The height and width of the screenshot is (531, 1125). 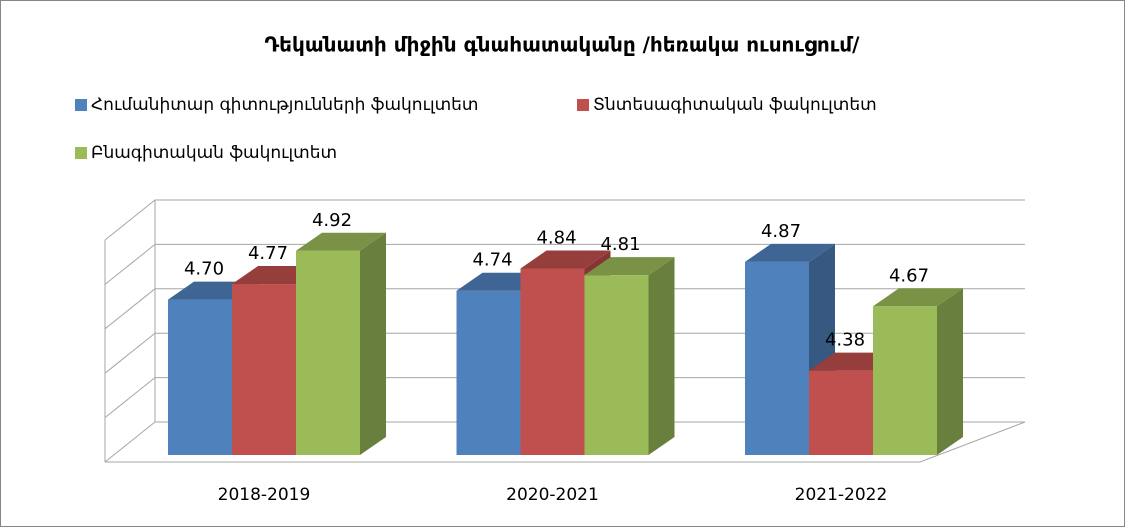 What do you see at coordinates (841, 495) in the screenshot?
I see `x-tick-label: 2021-2022` at bounding box center [841, 495].